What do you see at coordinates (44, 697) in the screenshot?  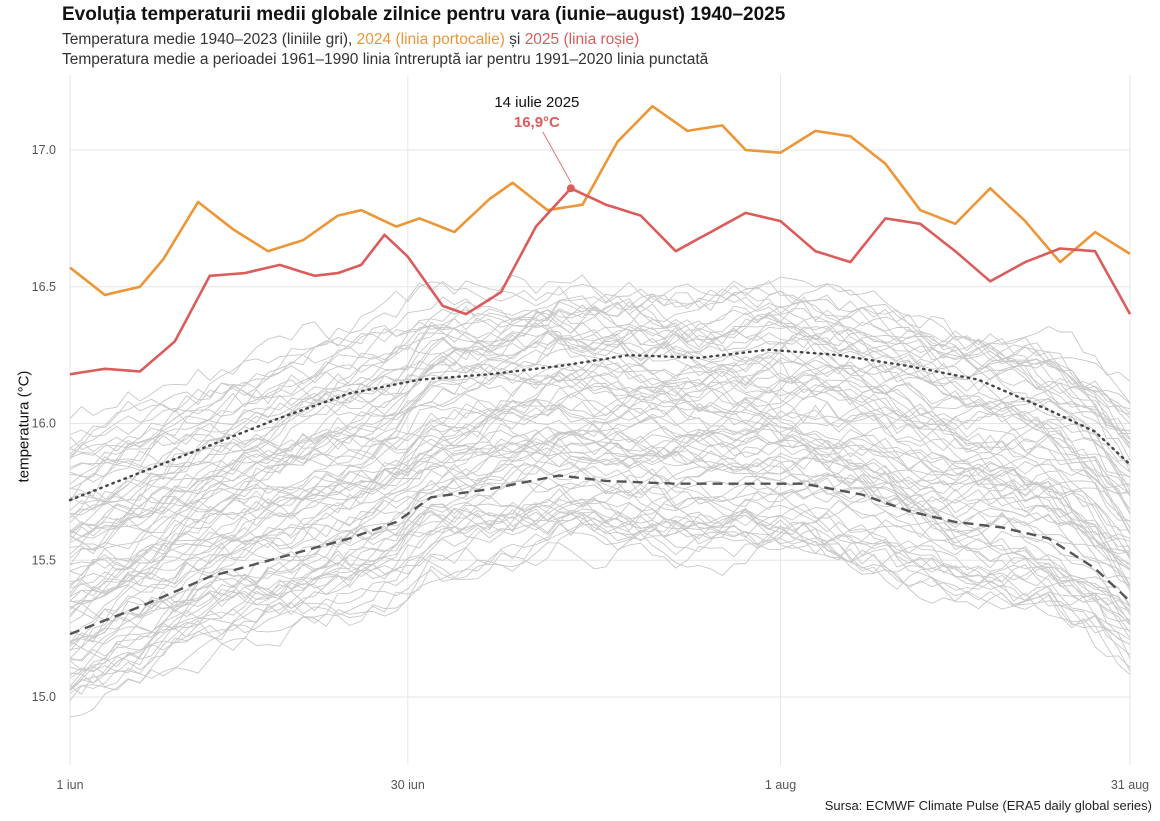 I see `y-tick-label: 15.0` at bounding box center [44, 697].